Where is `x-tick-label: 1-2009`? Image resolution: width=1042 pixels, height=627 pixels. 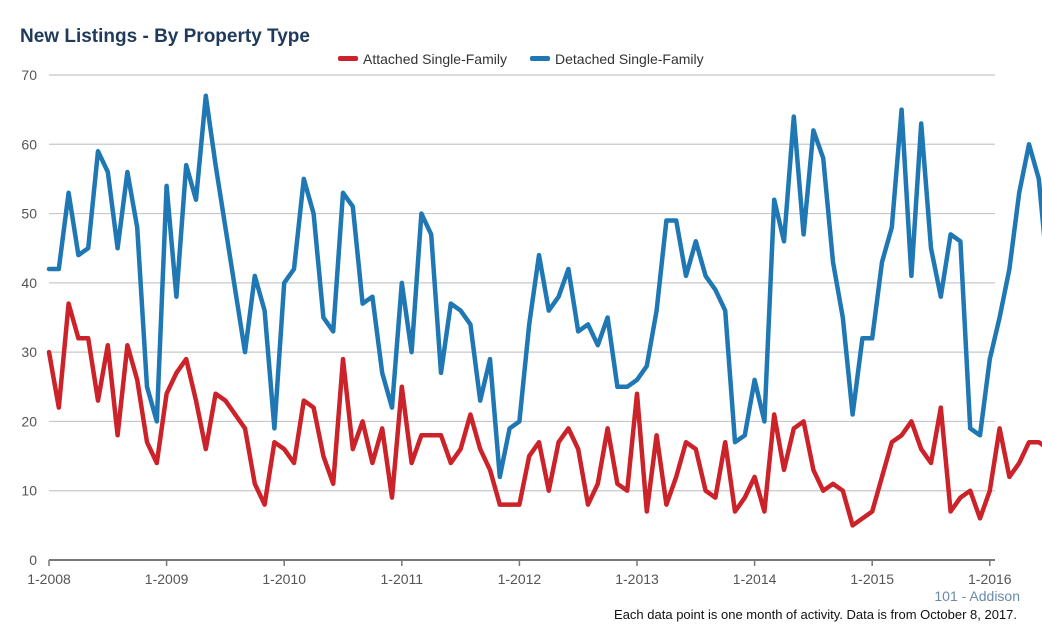 x-tick-label: 1-2009 is located at coordinates (167, 579).